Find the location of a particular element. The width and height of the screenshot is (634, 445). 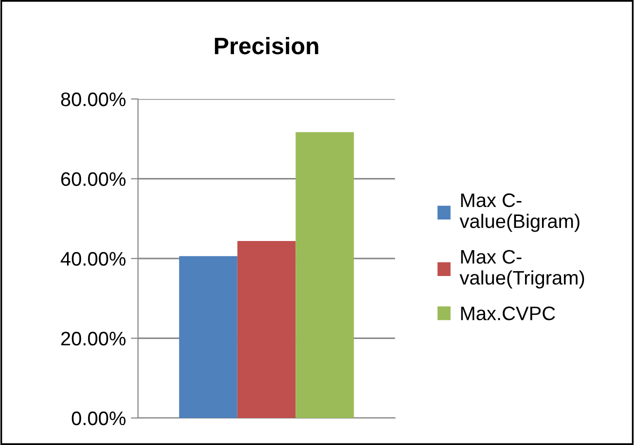

legend-label: Max C-value(Bigram) is located at coordinates (520, 212).